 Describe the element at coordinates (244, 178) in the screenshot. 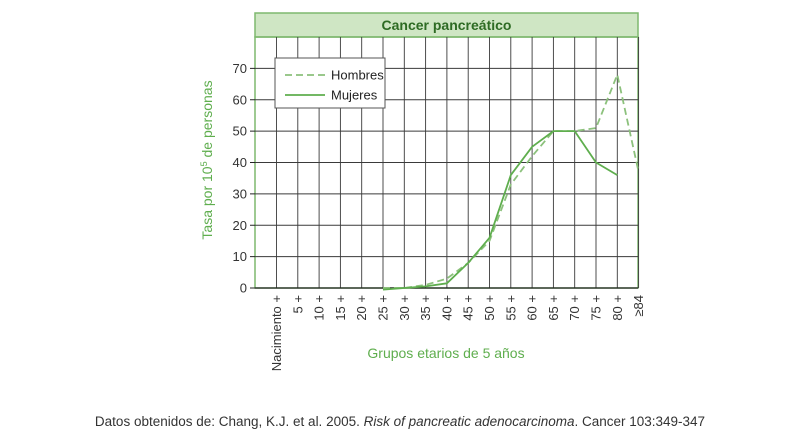

I see `y-tick-labels: 0 10 20 30 40 50 60 70` at that location.